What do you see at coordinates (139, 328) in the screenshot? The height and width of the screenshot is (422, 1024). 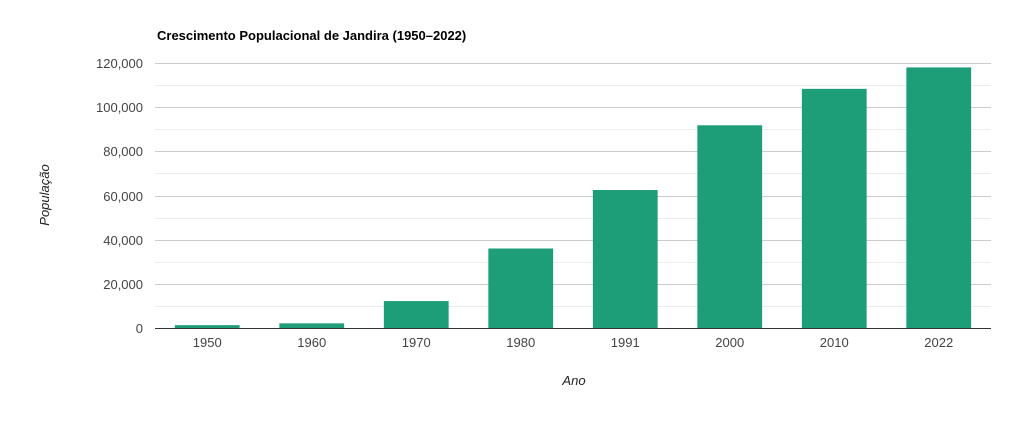 I see `y-tick-label: 0` at bounding box center [139, 328].